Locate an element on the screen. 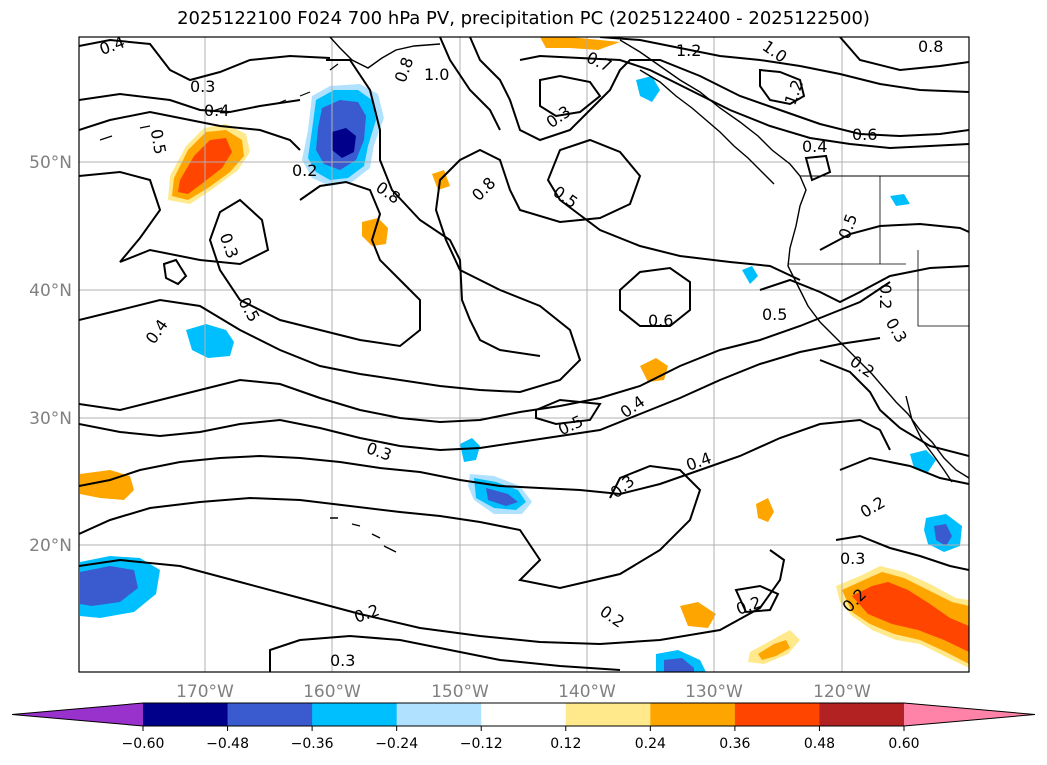  colorbar-extend-low is located at coordinates (77, 714).